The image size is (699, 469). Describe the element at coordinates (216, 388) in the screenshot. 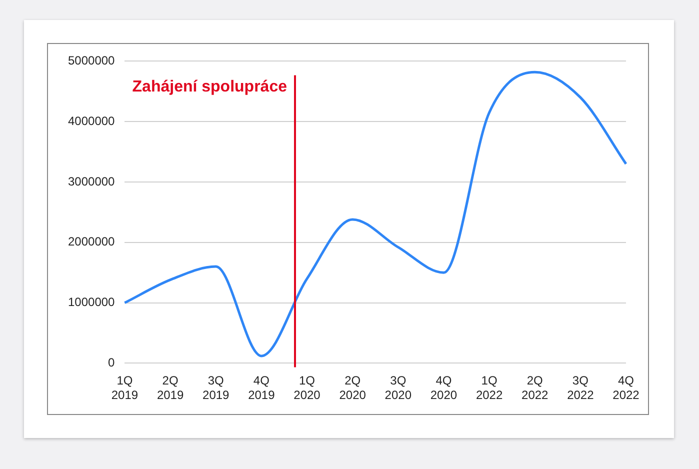

I see `x-tick-label: 3Q 2019` at that location.